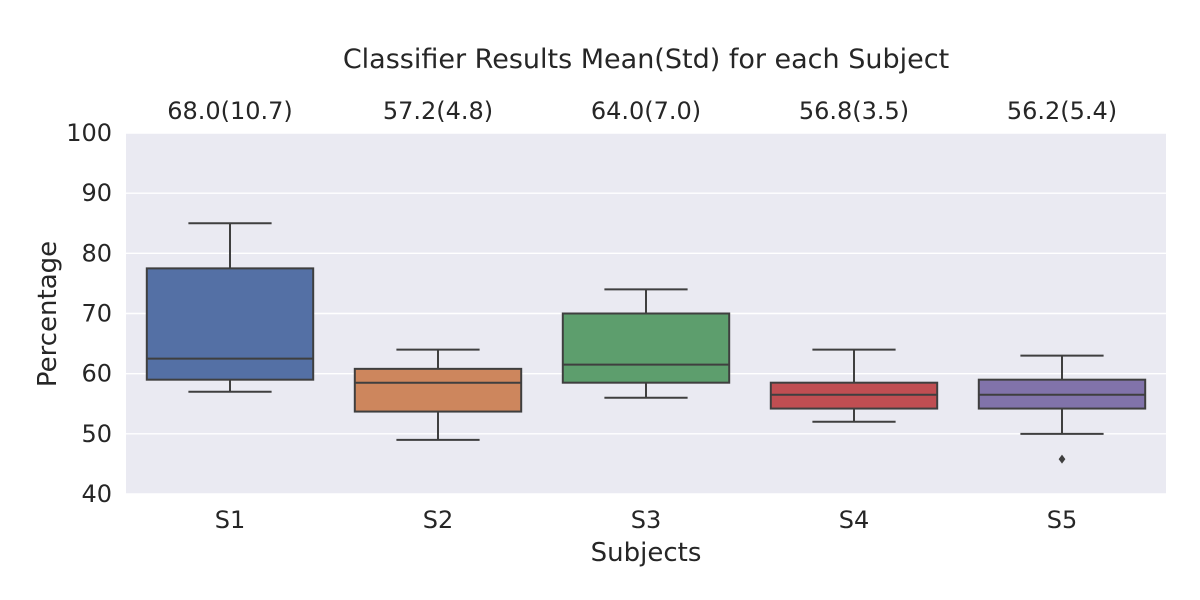 This screenshot has width=1200, height=600. I want to click on x-tick-label: S5, so click(1062, 520).